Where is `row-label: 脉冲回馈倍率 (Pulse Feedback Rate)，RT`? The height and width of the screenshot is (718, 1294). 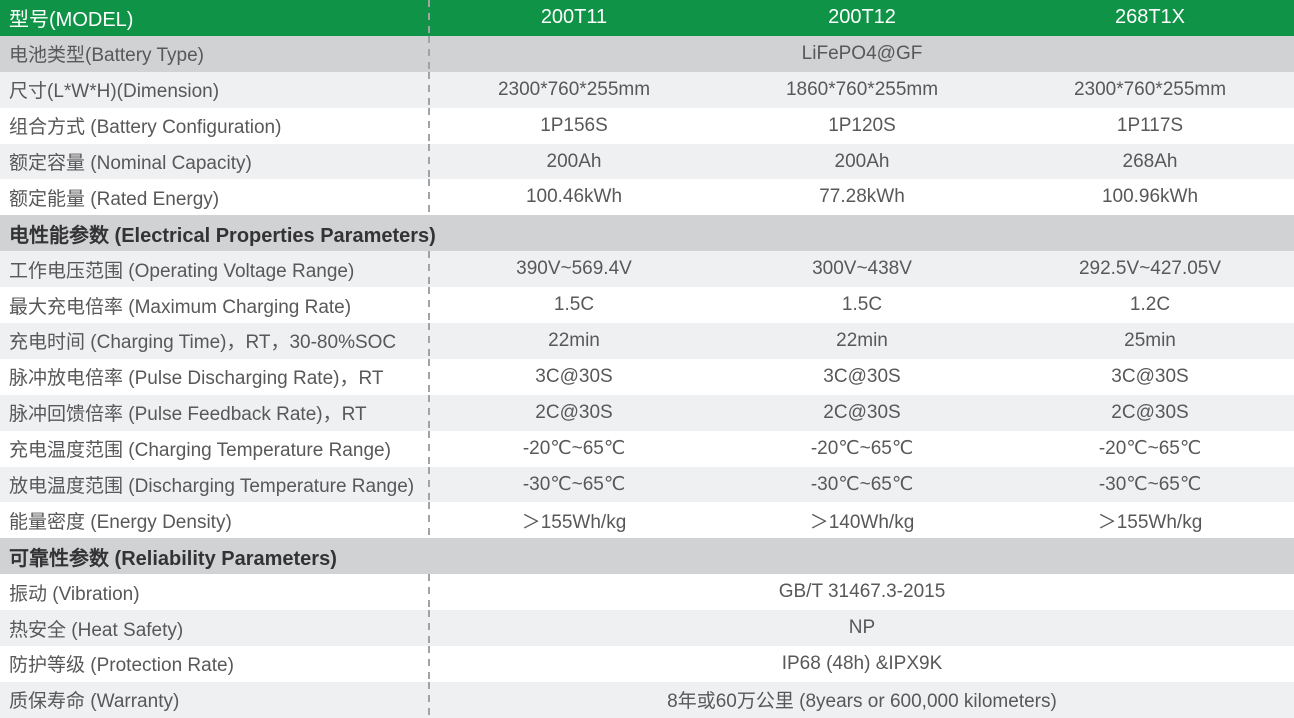
row-label: 脉冲回馈倍率 (Pulse Feedback Rate)，RT is located at coordinates (215, 412).